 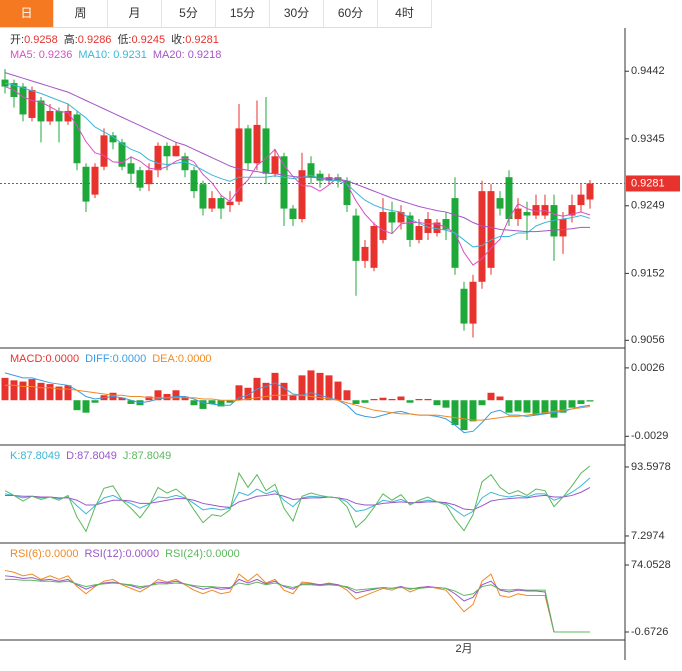 I want to click on tab: 周, so click(x=81, y=13).